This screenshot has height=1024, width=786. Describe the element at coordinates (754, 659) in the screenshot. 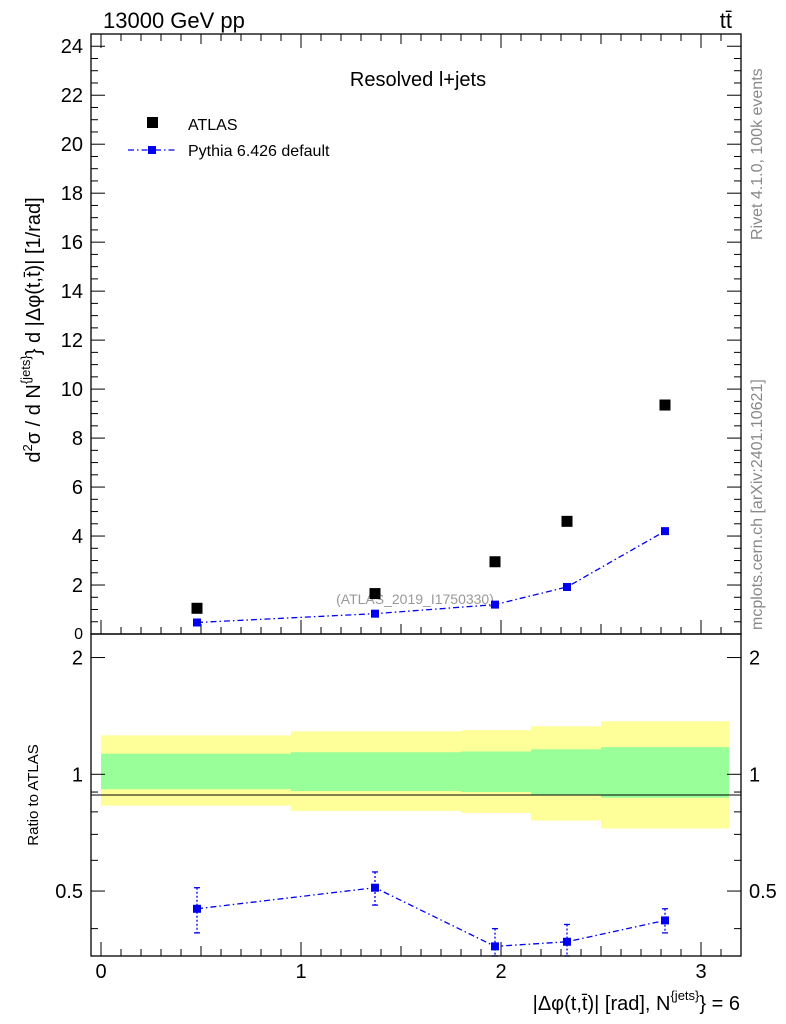

I see `ratio-ytick-label-right: 2` at that location.